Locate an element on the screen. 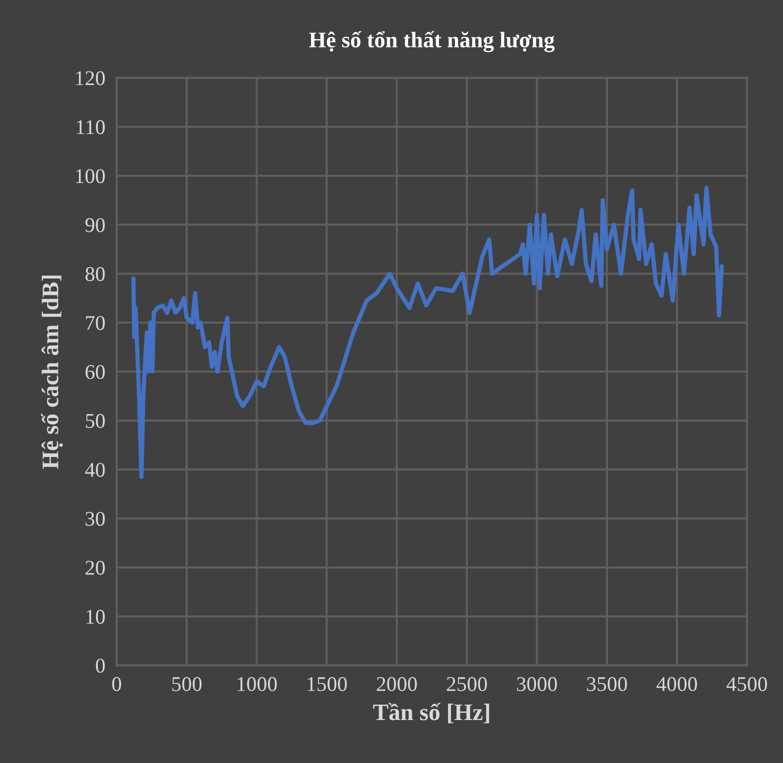  x-tick-label: 3500 is located at coordinates (607, 684).